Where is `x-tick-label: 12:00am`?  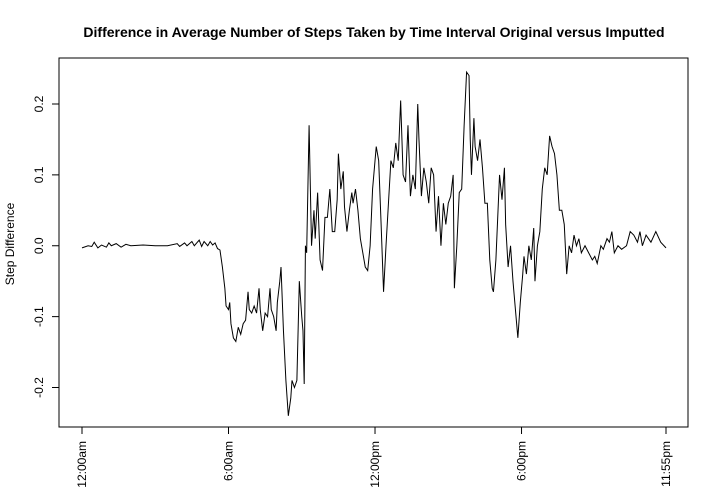
x-tick-label: 12:00am is located at coordinates (82, 464).